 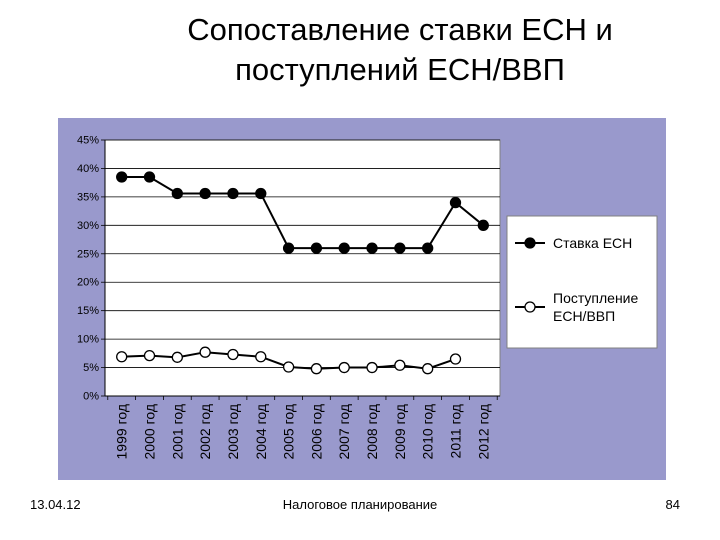 I want to click on y-tick-label: 40%, so click(x=88, y=169).